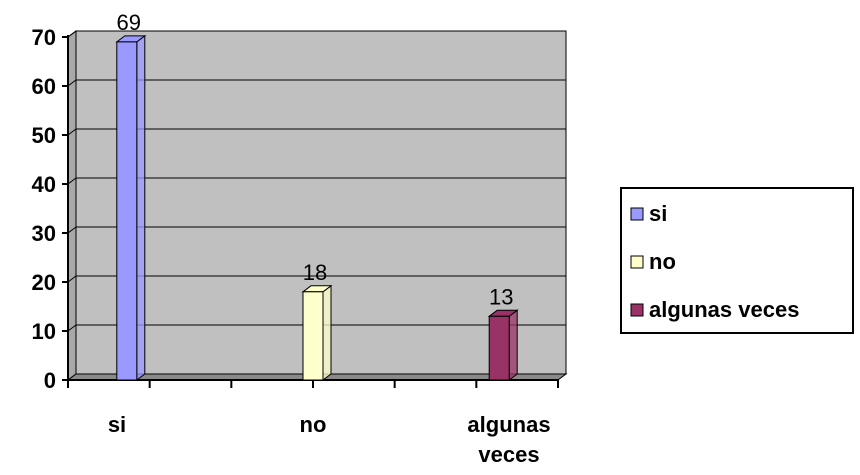  I want to click on x-category-label: veces, so click(508, 454).